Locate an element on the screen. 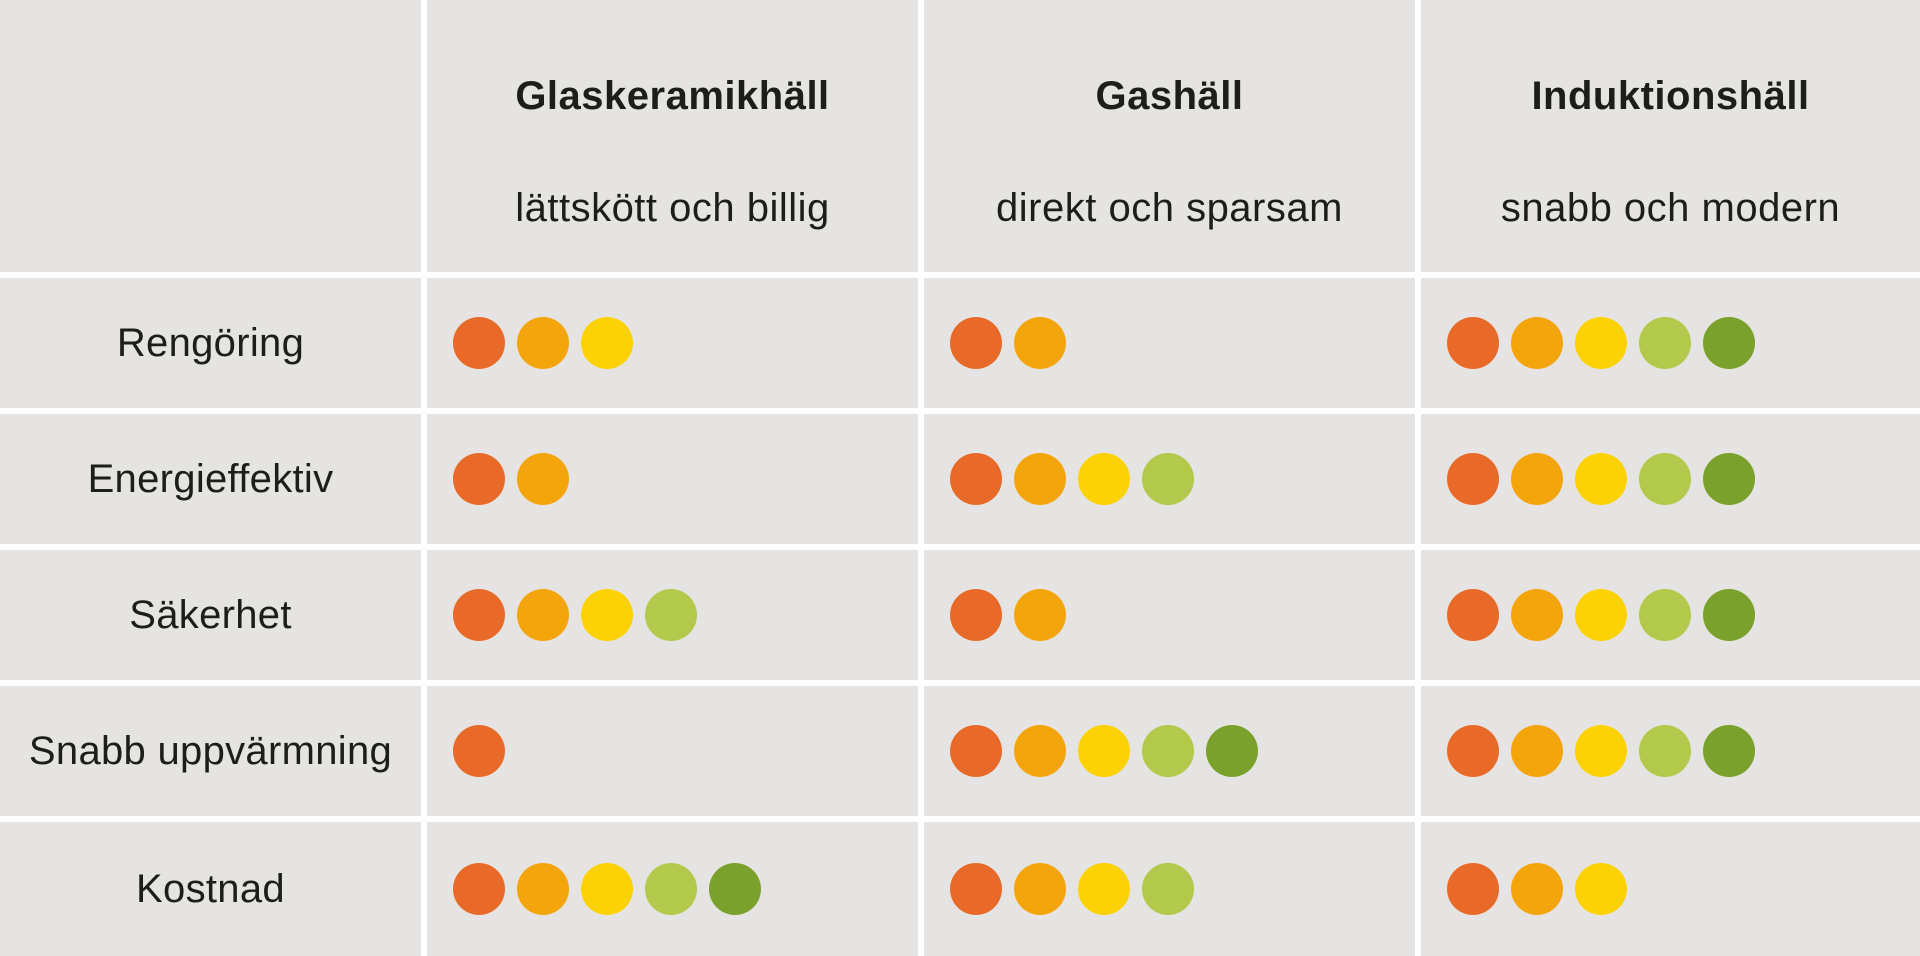 The image size is (1920, 956). row-label-rengoring: Rengöring is located at coordinates (210, 343).